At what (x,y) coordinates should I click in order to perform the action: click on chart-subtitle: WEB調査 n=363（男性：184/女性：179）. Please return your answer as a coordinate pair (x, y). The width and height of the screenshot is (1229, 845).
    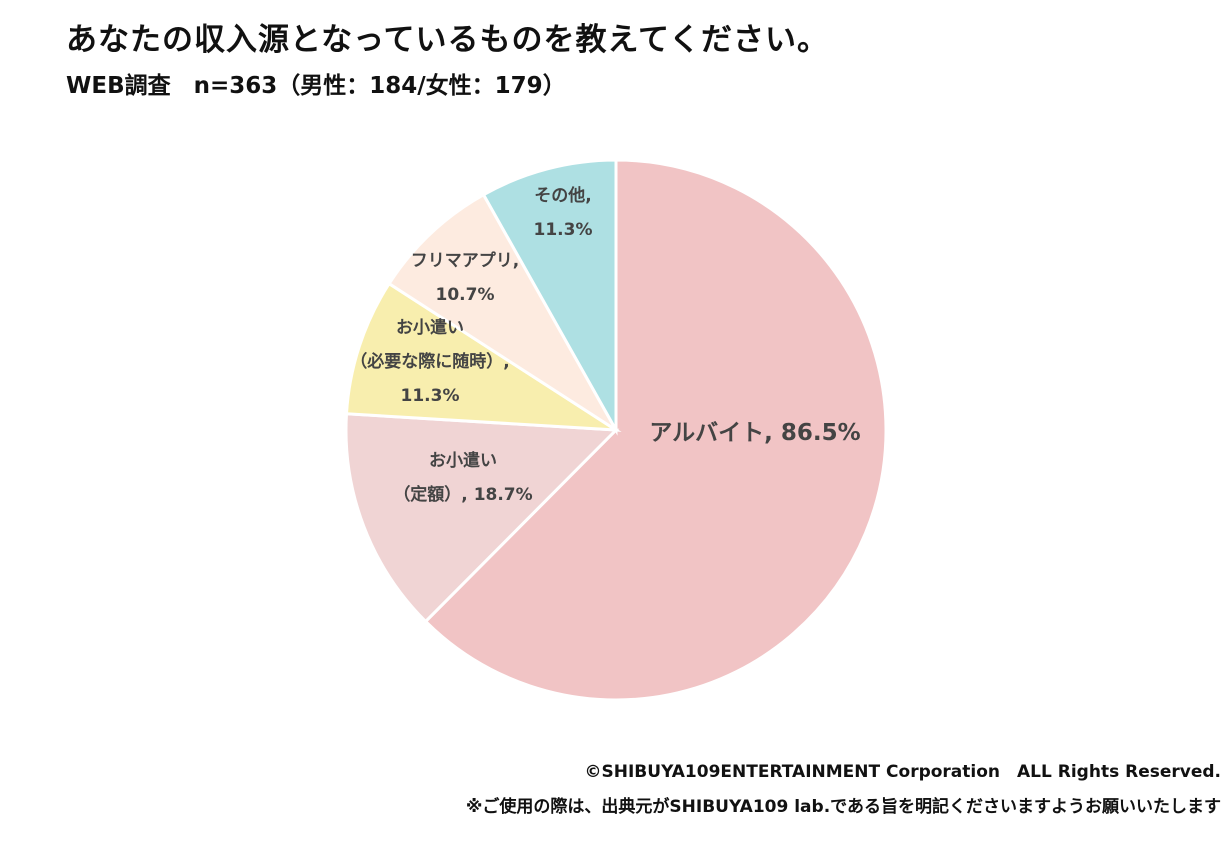
    Looking at the image, I should click on (316, 86).